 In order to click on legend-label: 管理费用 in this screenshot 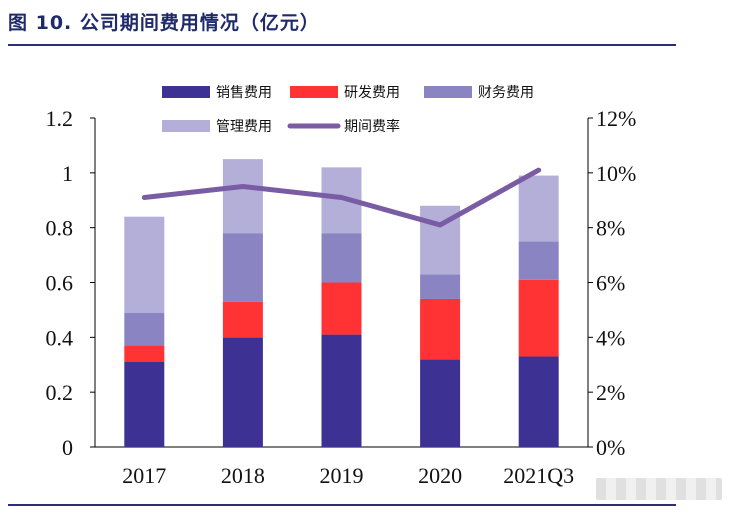, I will do `click(244, 127)`.